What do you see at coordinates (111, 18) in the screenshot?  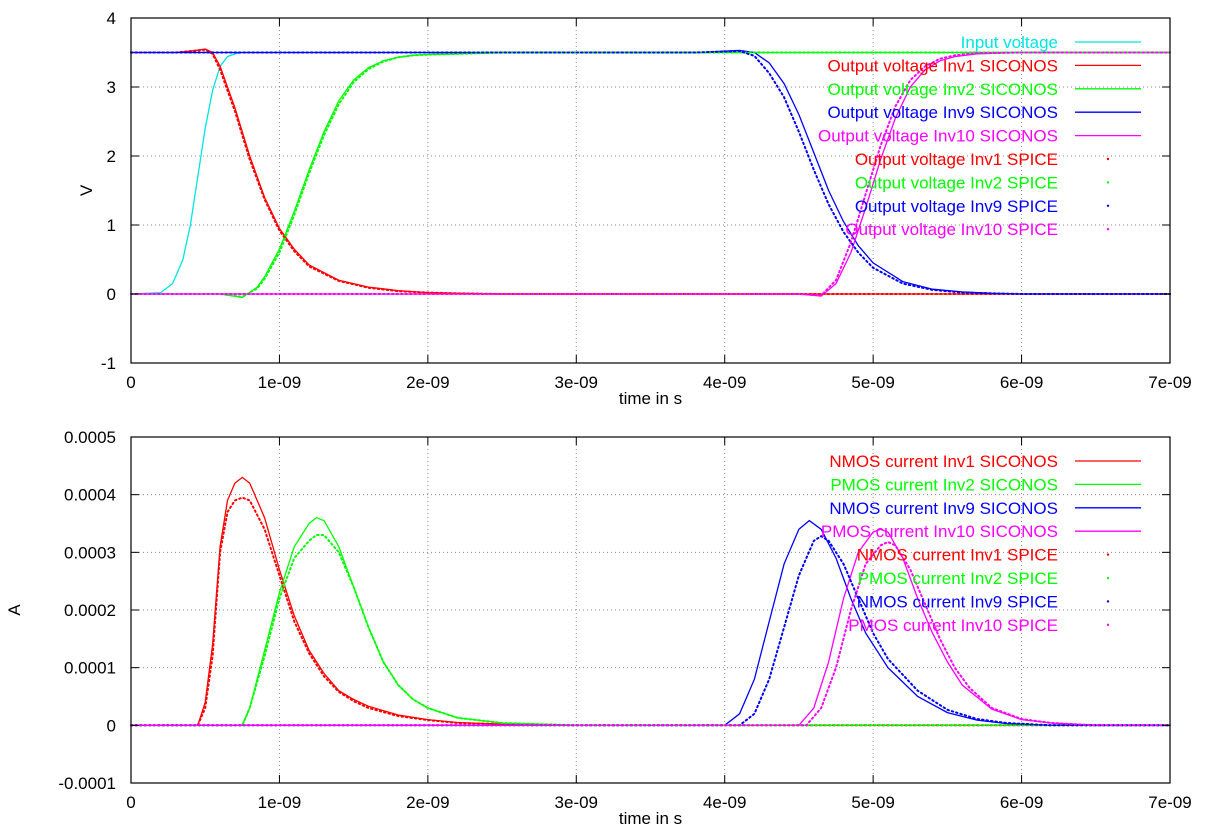 I see `y-tick-label: 4` at bounding box center [111, 18].